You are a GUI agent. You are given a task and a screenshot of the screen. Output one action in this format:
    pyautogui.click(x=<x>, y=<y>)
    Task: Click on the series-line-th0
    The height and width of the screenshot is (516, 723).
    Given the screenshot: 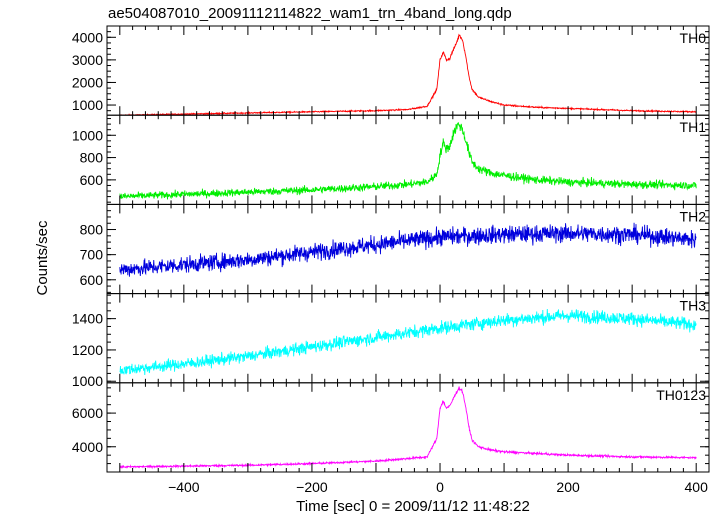 What is the action you would take?
    pyautogui.click(x=408, y=74)
    